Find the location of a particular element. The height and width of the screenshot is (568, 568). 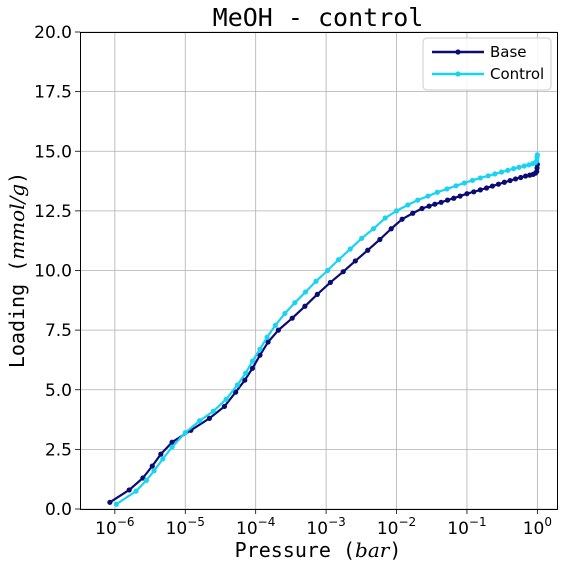

x-axis-label-prefix: Pressure ( is located at coordinates (295, 550).